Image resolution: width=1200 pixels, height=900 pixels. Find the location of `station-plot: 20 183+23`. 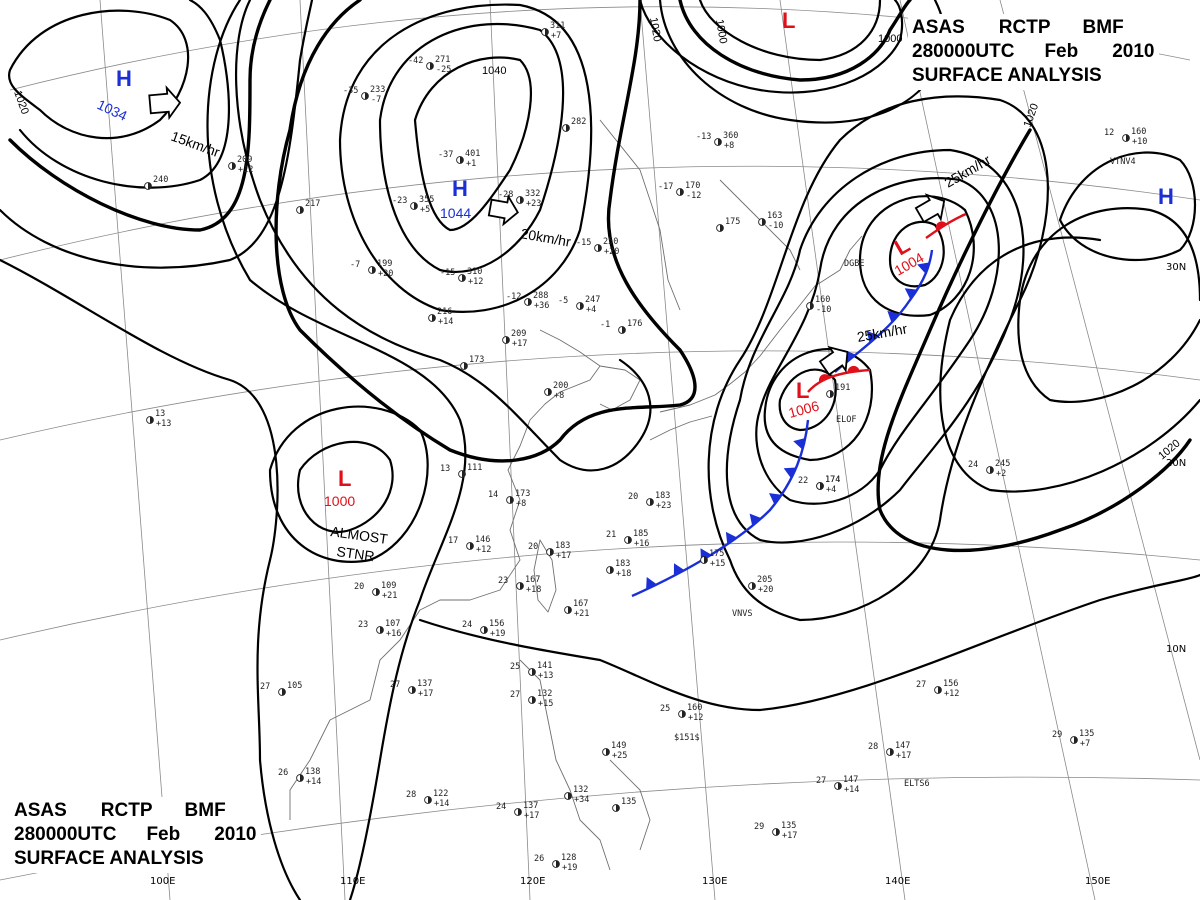

station-plot: 20 183+23 is located at coordinates (649, 501).